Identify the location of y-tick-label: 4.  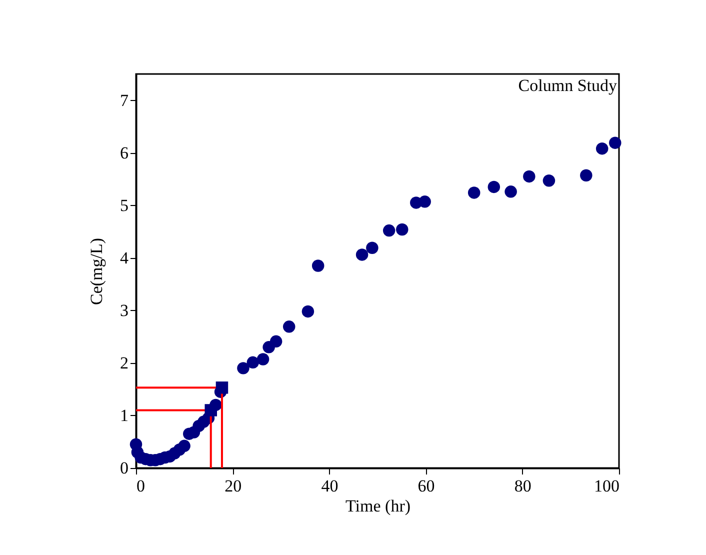
(124, 258).